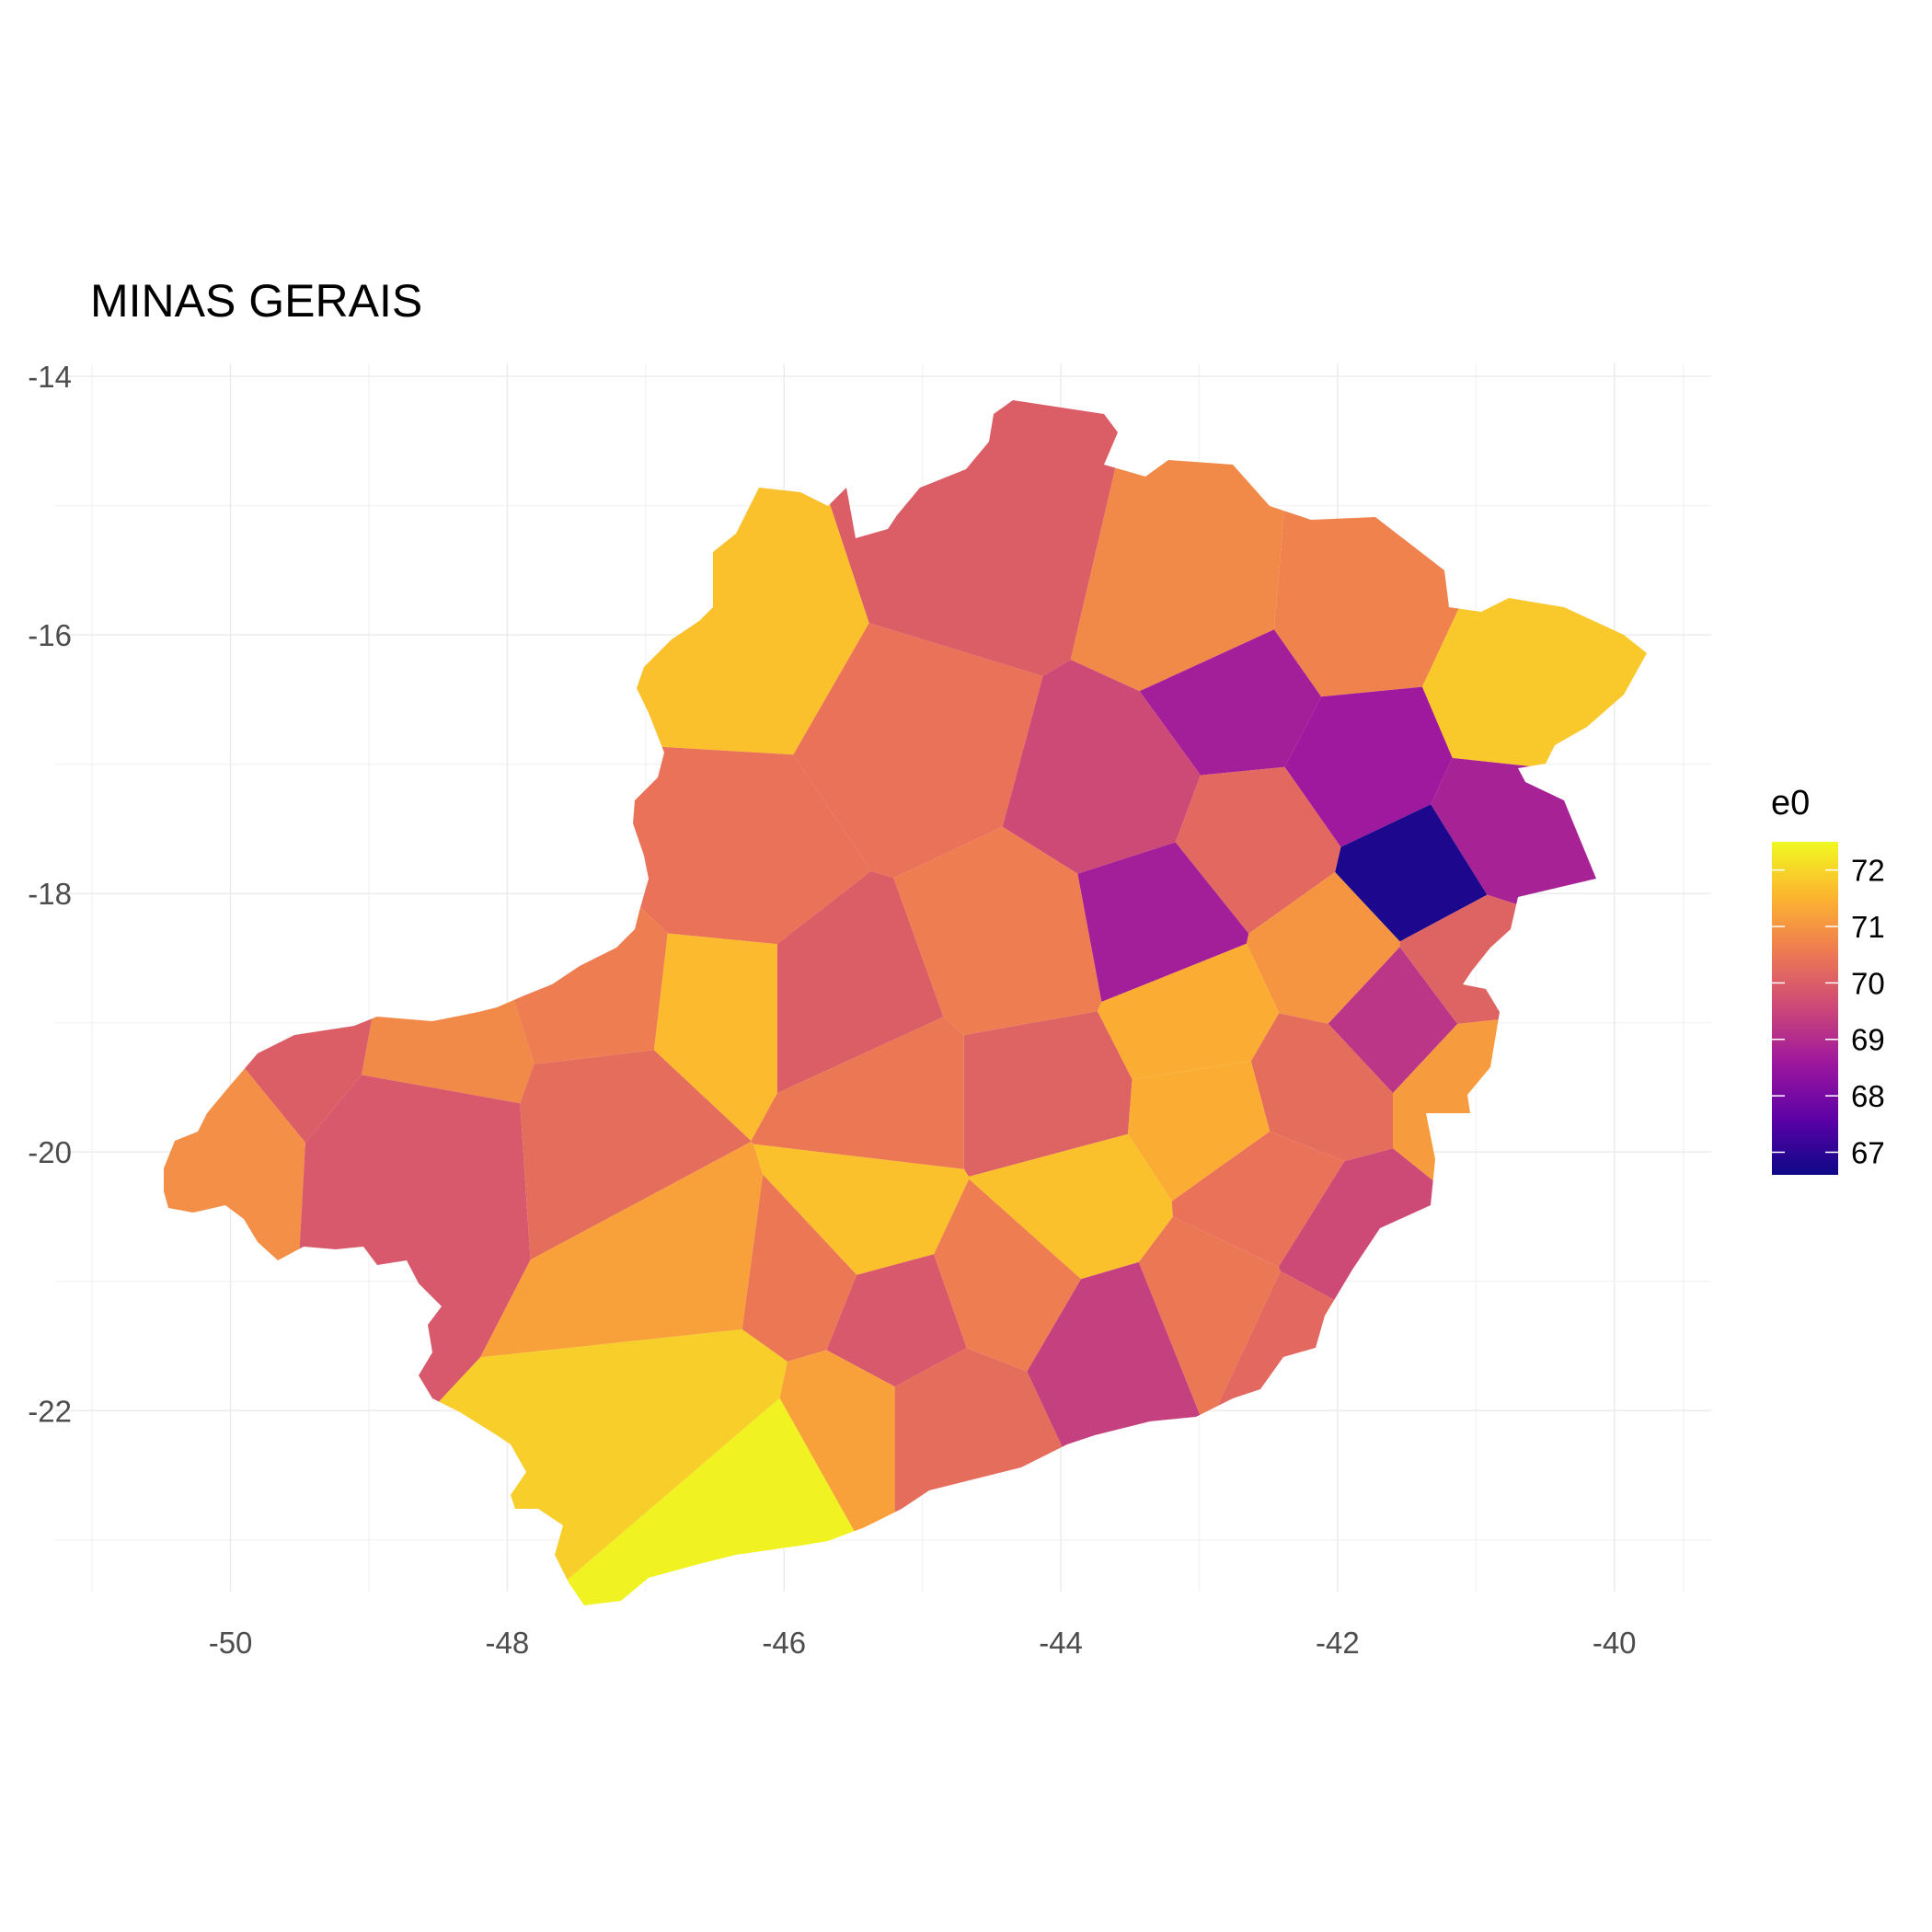  What do you see at coordinates (1868, 1152) in the screenshot?
I see `legend-label: 67` at bounding box center [1868, 1152].